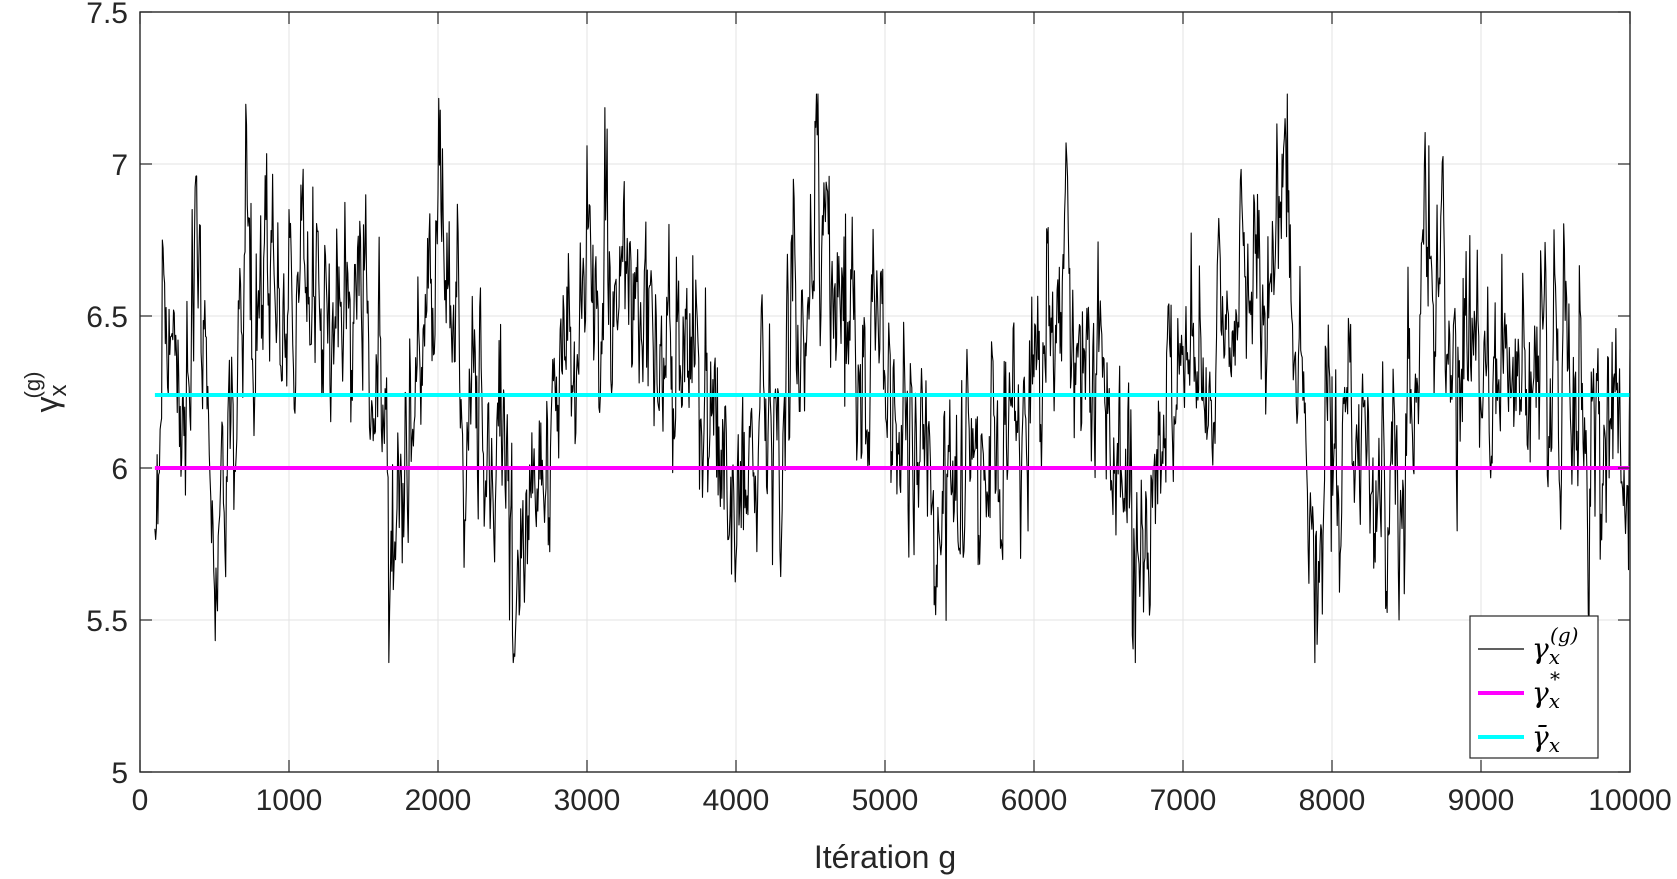 Image resolution: width=1677 pixels, height=879 pixels. What do you see at coordinates (140, 800) in the screenshot?
I see `x-tick-label: 0` at bounding box center [140, 800].